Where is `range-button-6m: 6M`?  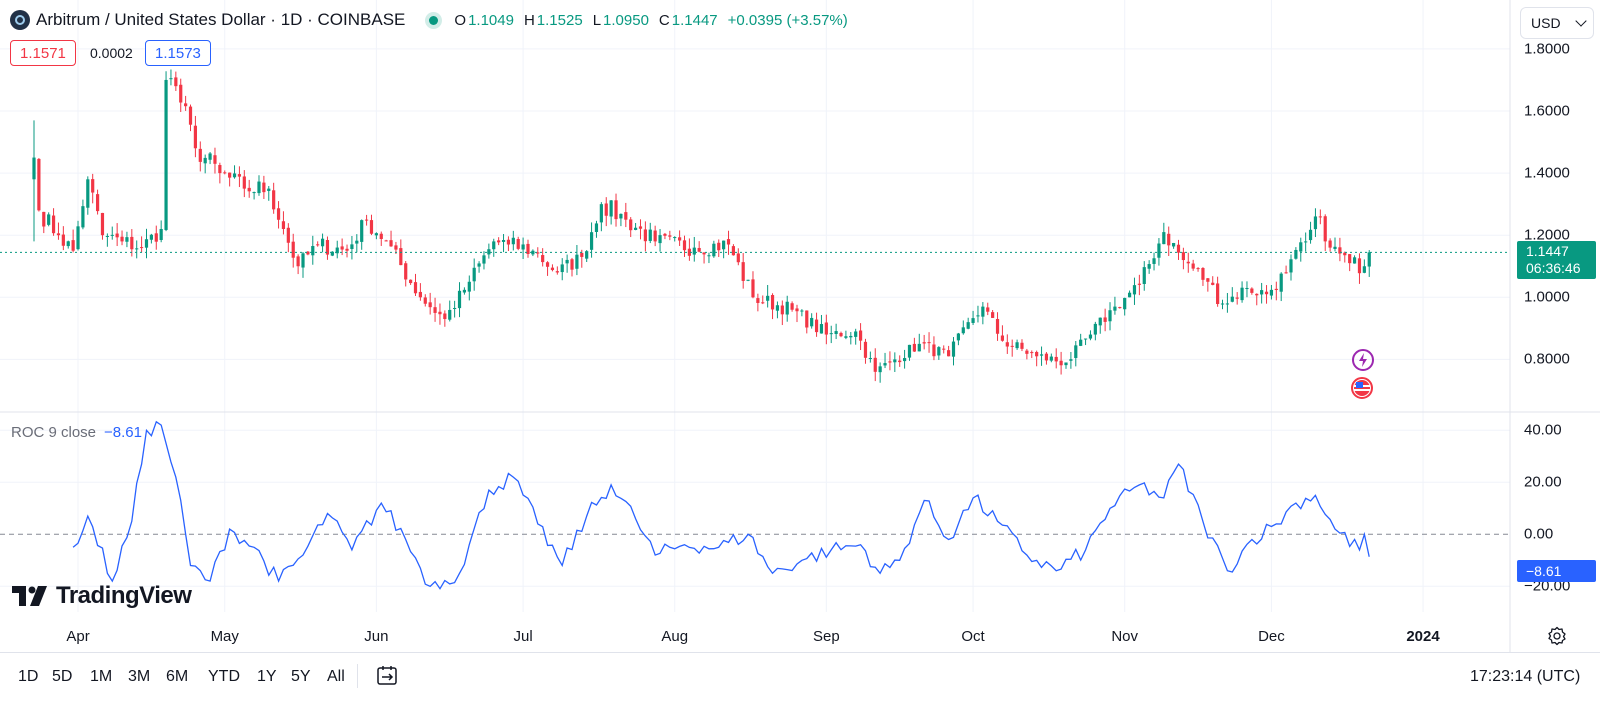
range-button-6m: 6M is located at coordinates (177, 676).